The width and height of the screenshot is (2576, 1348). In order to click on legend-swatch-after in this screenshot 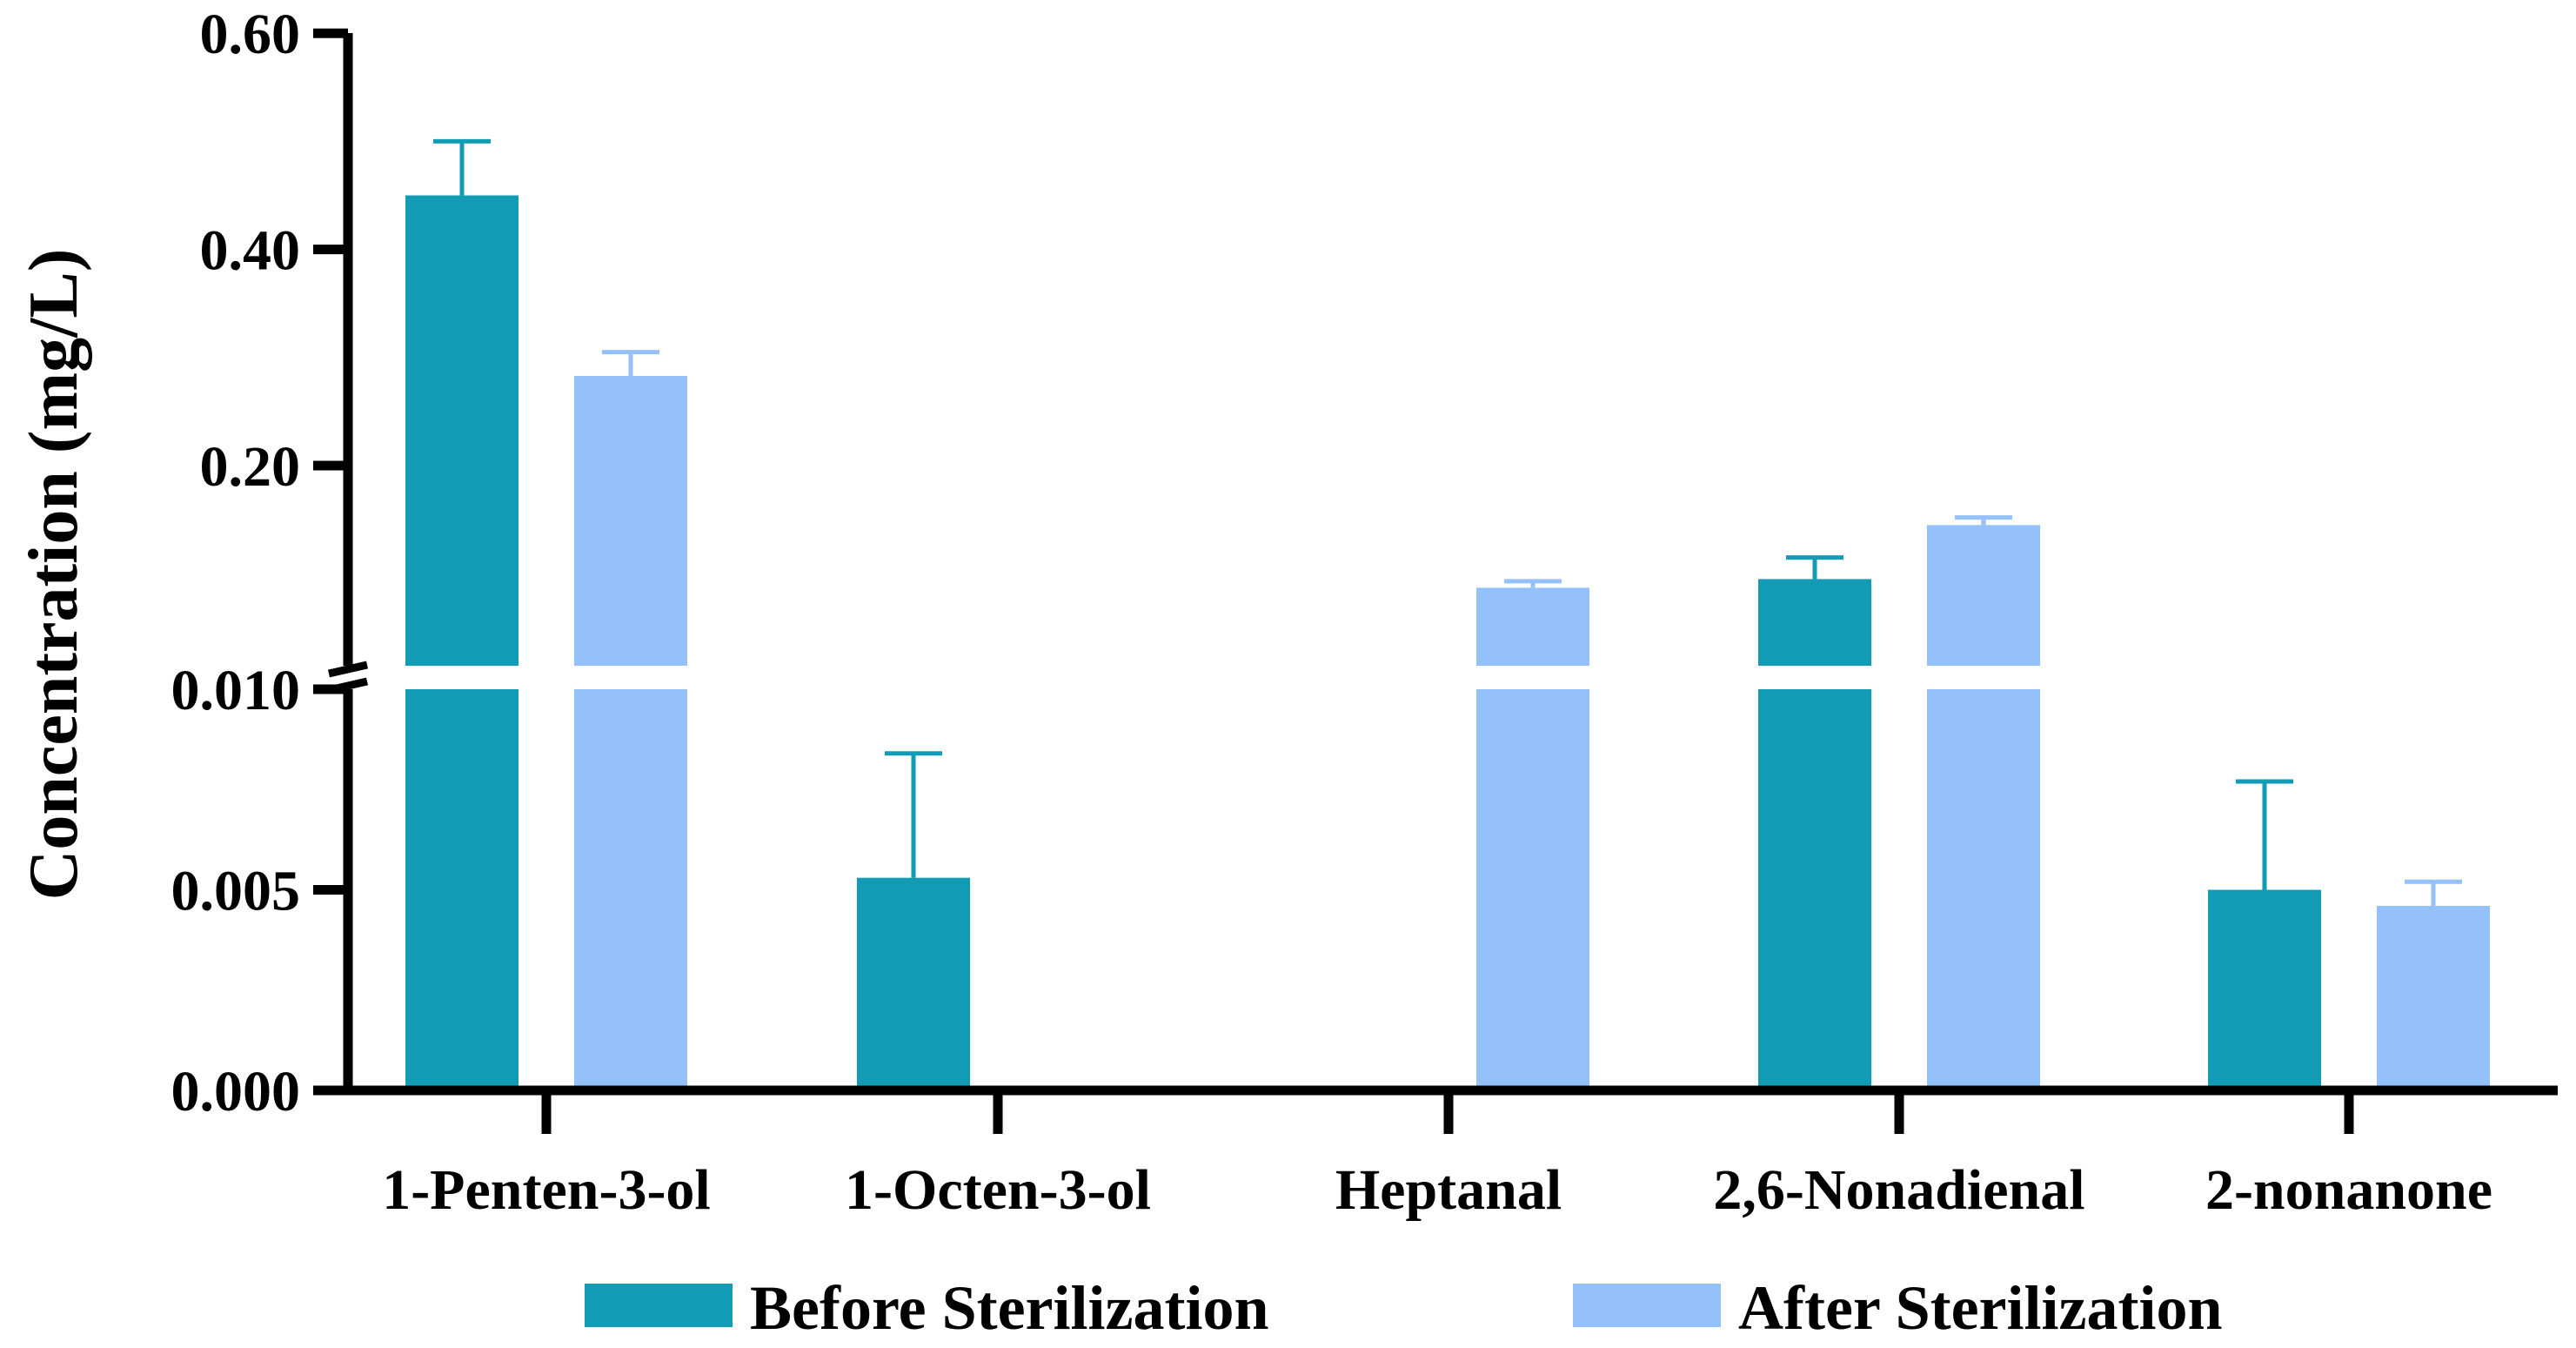, I will do `click(1647, 1306)`.